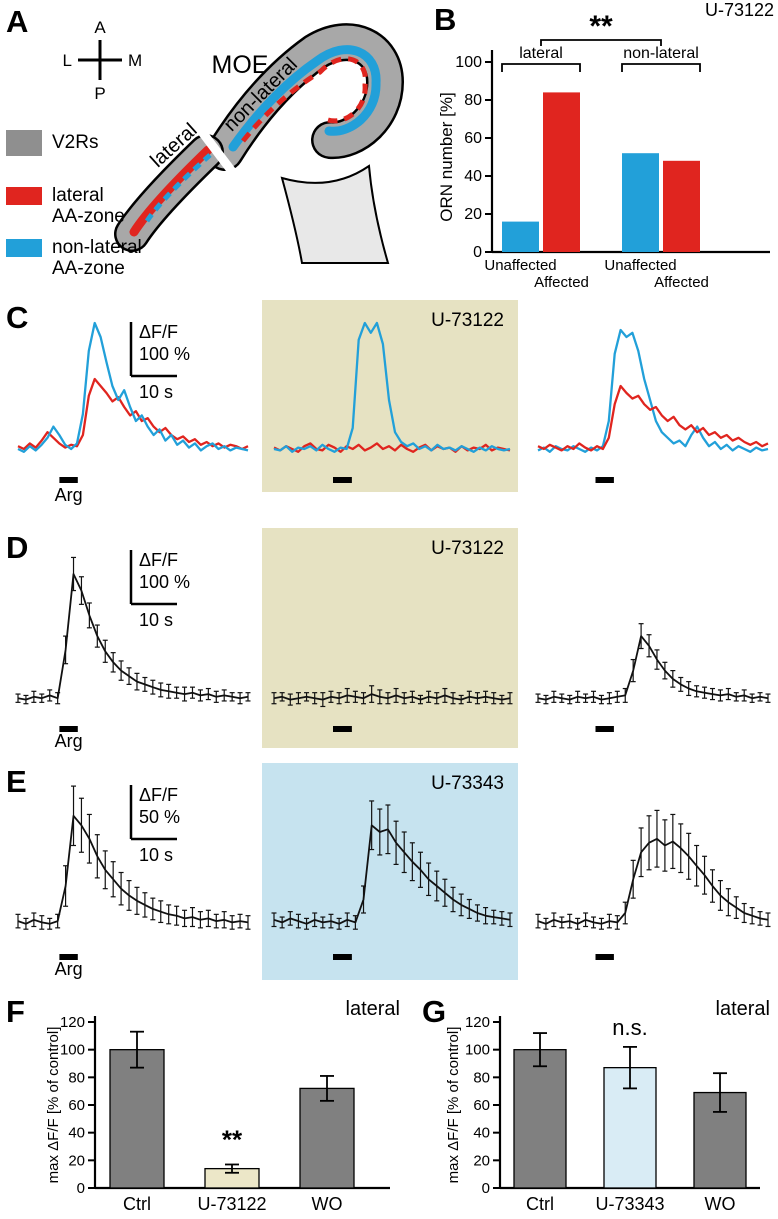  Describe the element at coordinates (640, 202) in the screenshot. I see `bar-unaffected` at that location.